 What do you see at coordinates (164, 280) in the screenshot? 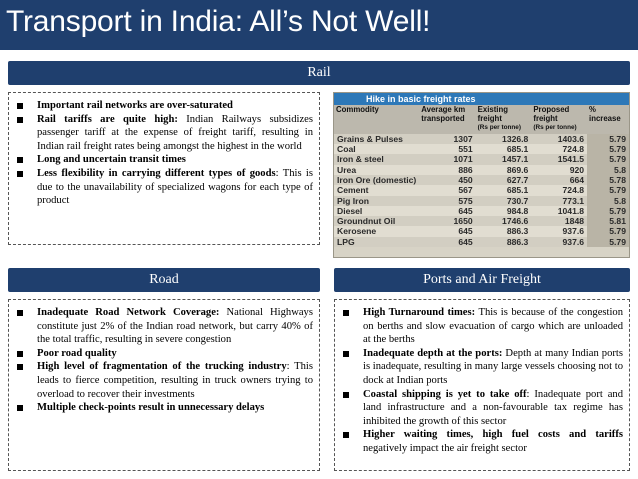
I see `road-section-header: Road` at bounding box center [164, 280].